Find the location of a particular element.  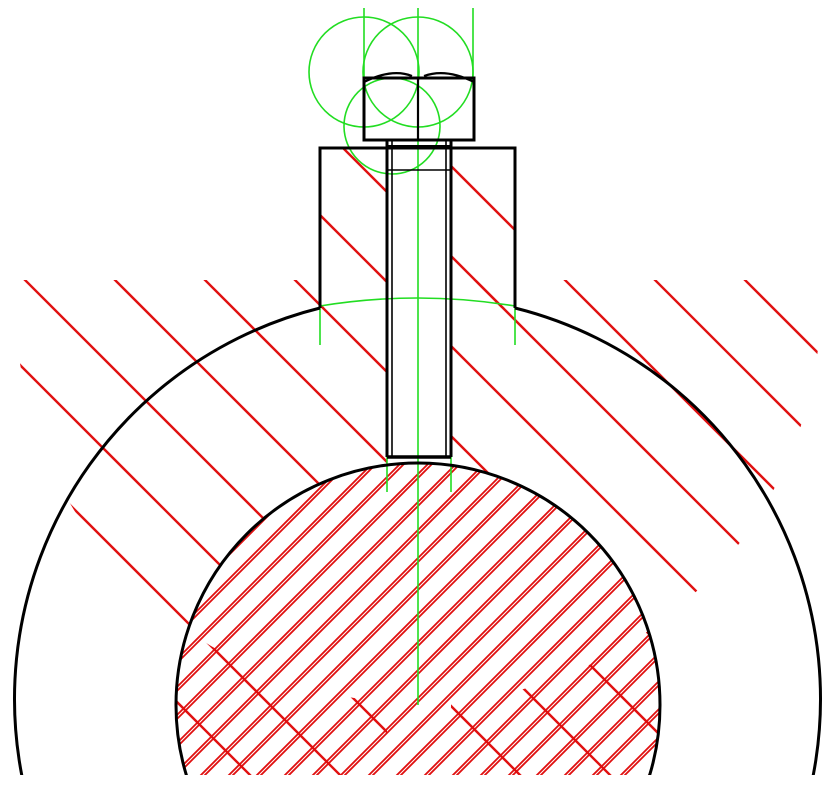

boss-hatch-line is located at coordinates (7, 394).